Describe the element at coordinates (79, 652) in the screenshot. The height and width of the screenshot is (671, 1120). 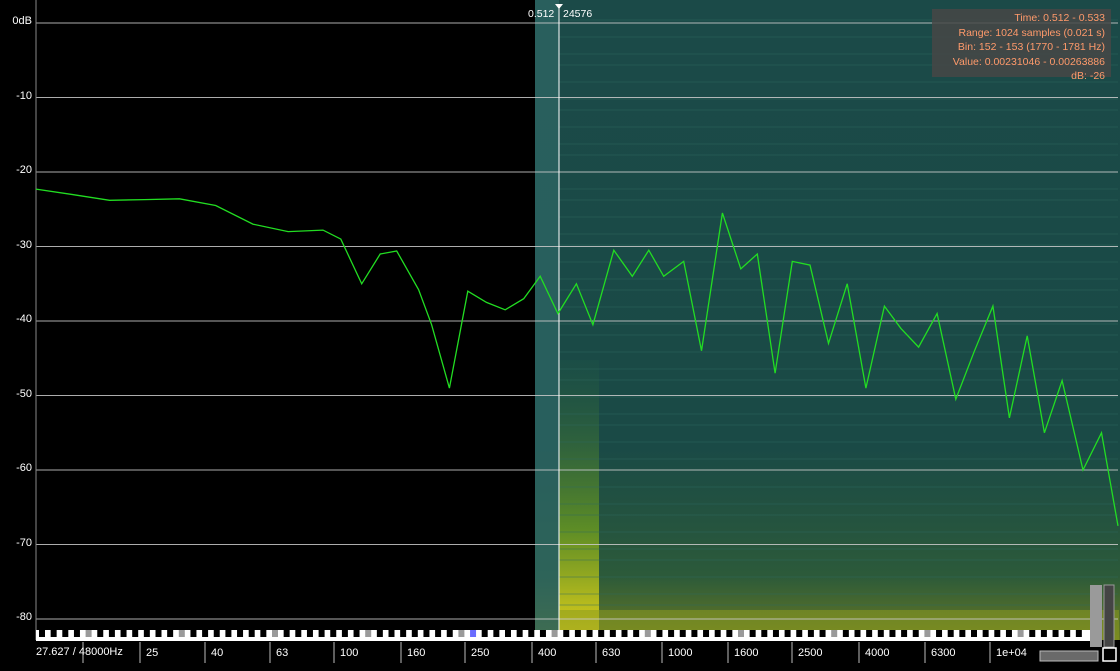
I see `status-readout: 27.627 / 48000Hz` at that location.